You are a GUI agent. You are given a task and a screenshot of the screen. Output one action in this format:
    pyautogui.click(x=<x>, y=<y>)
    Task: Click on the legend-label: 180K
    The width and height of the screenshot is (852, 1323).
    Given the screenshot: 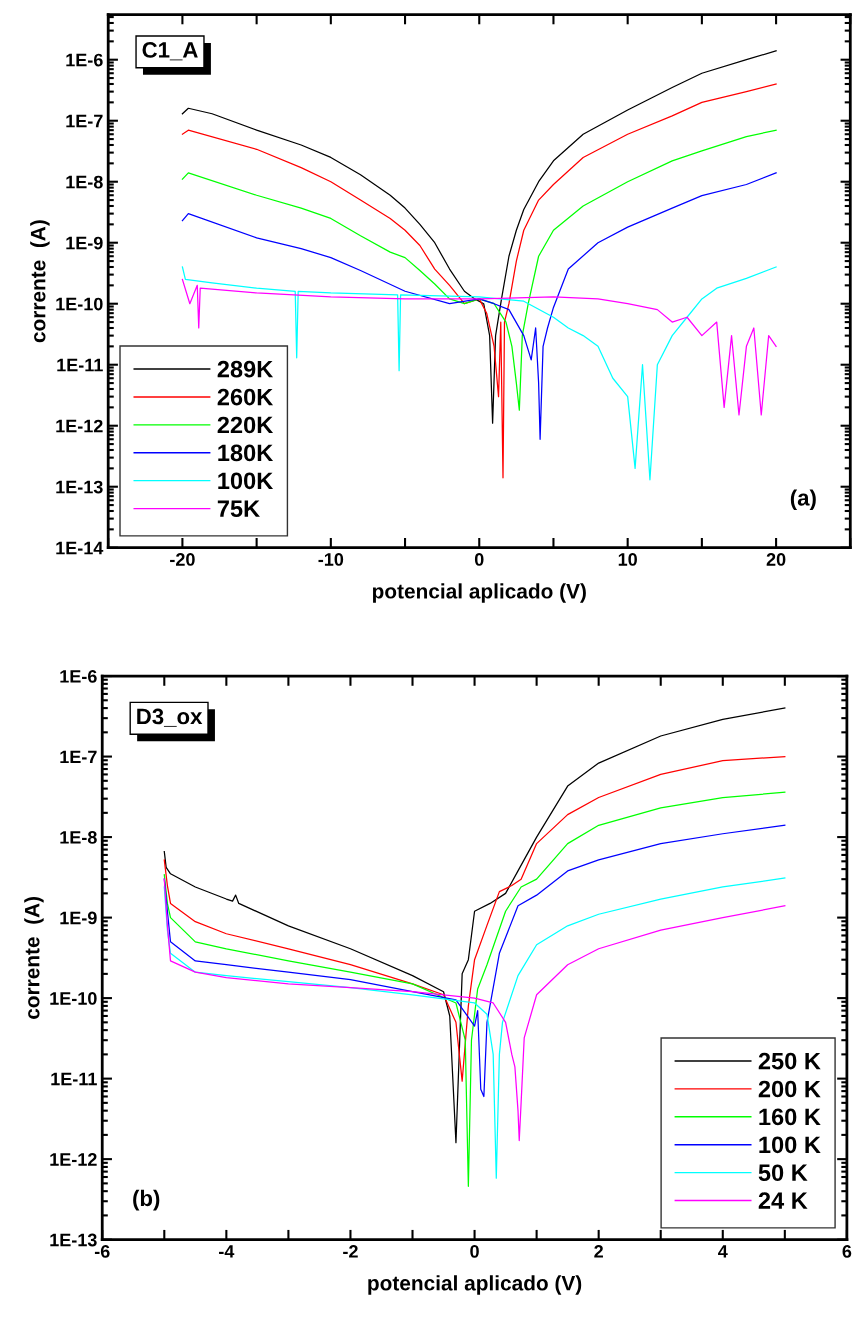 What is the action you would take?
    pyautogui.click(x=246, y=453)
    